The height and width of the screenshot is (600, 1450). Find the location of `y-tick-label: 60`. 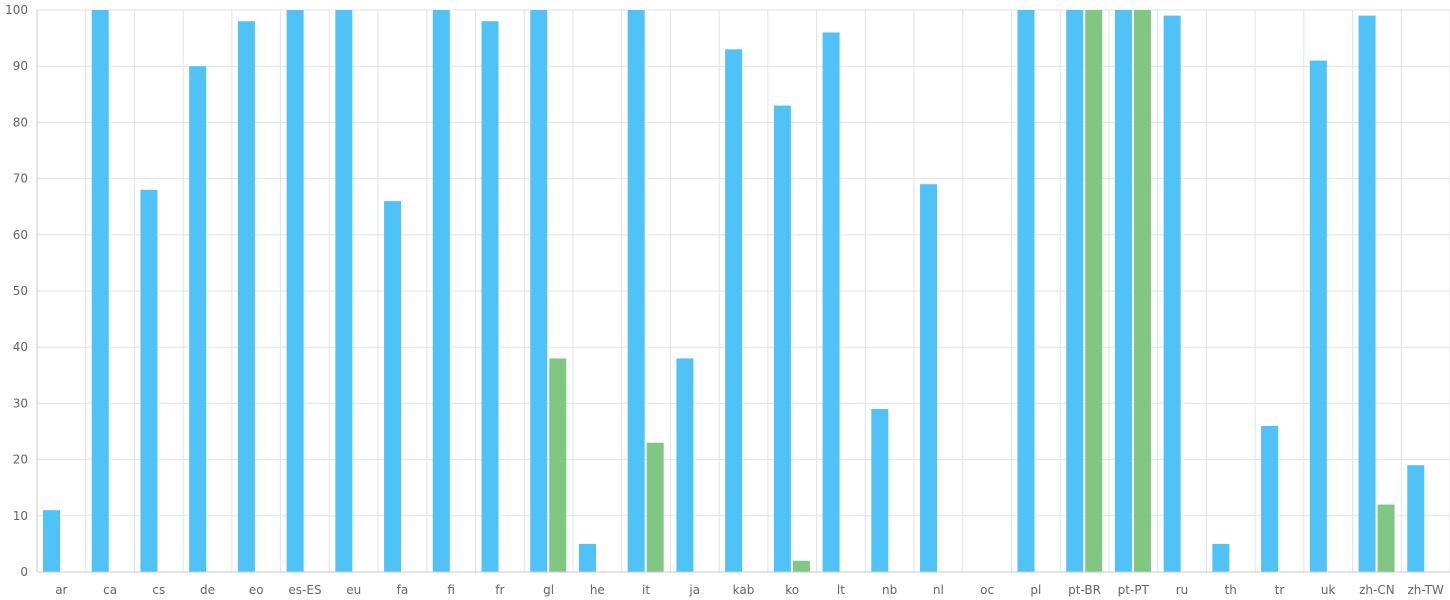

y-tick-label: 60 is located at coordinates (20, 235).